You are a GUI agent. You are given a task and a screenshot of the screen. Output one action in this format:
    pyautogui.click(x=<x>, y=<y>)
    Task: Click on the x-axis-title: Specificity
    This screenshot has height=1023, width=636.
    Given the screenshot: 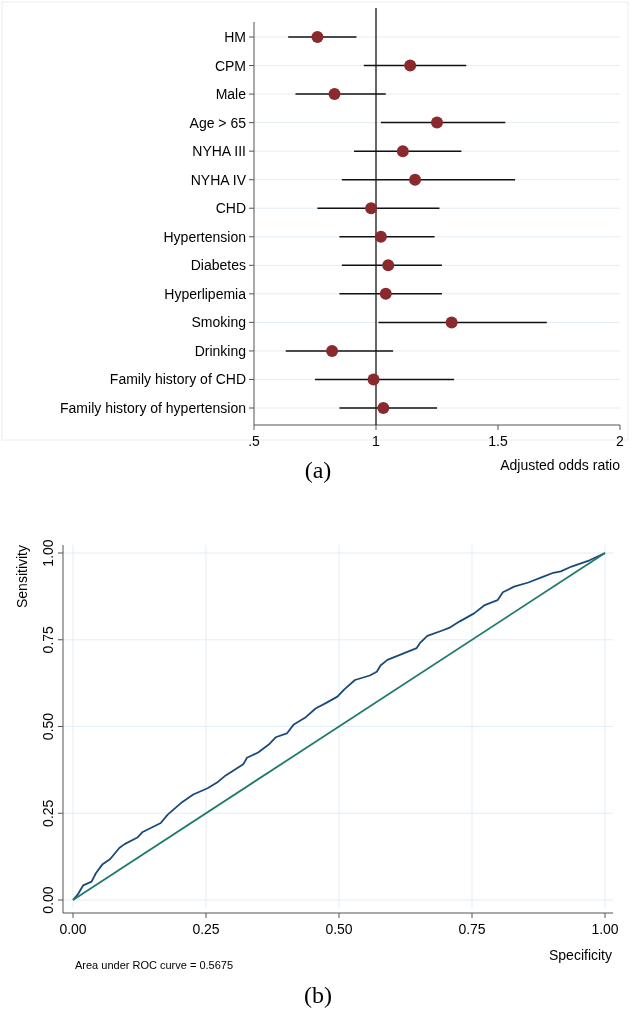 What is the action you would take?
    pyautogui.click(x=580, y=955)
    